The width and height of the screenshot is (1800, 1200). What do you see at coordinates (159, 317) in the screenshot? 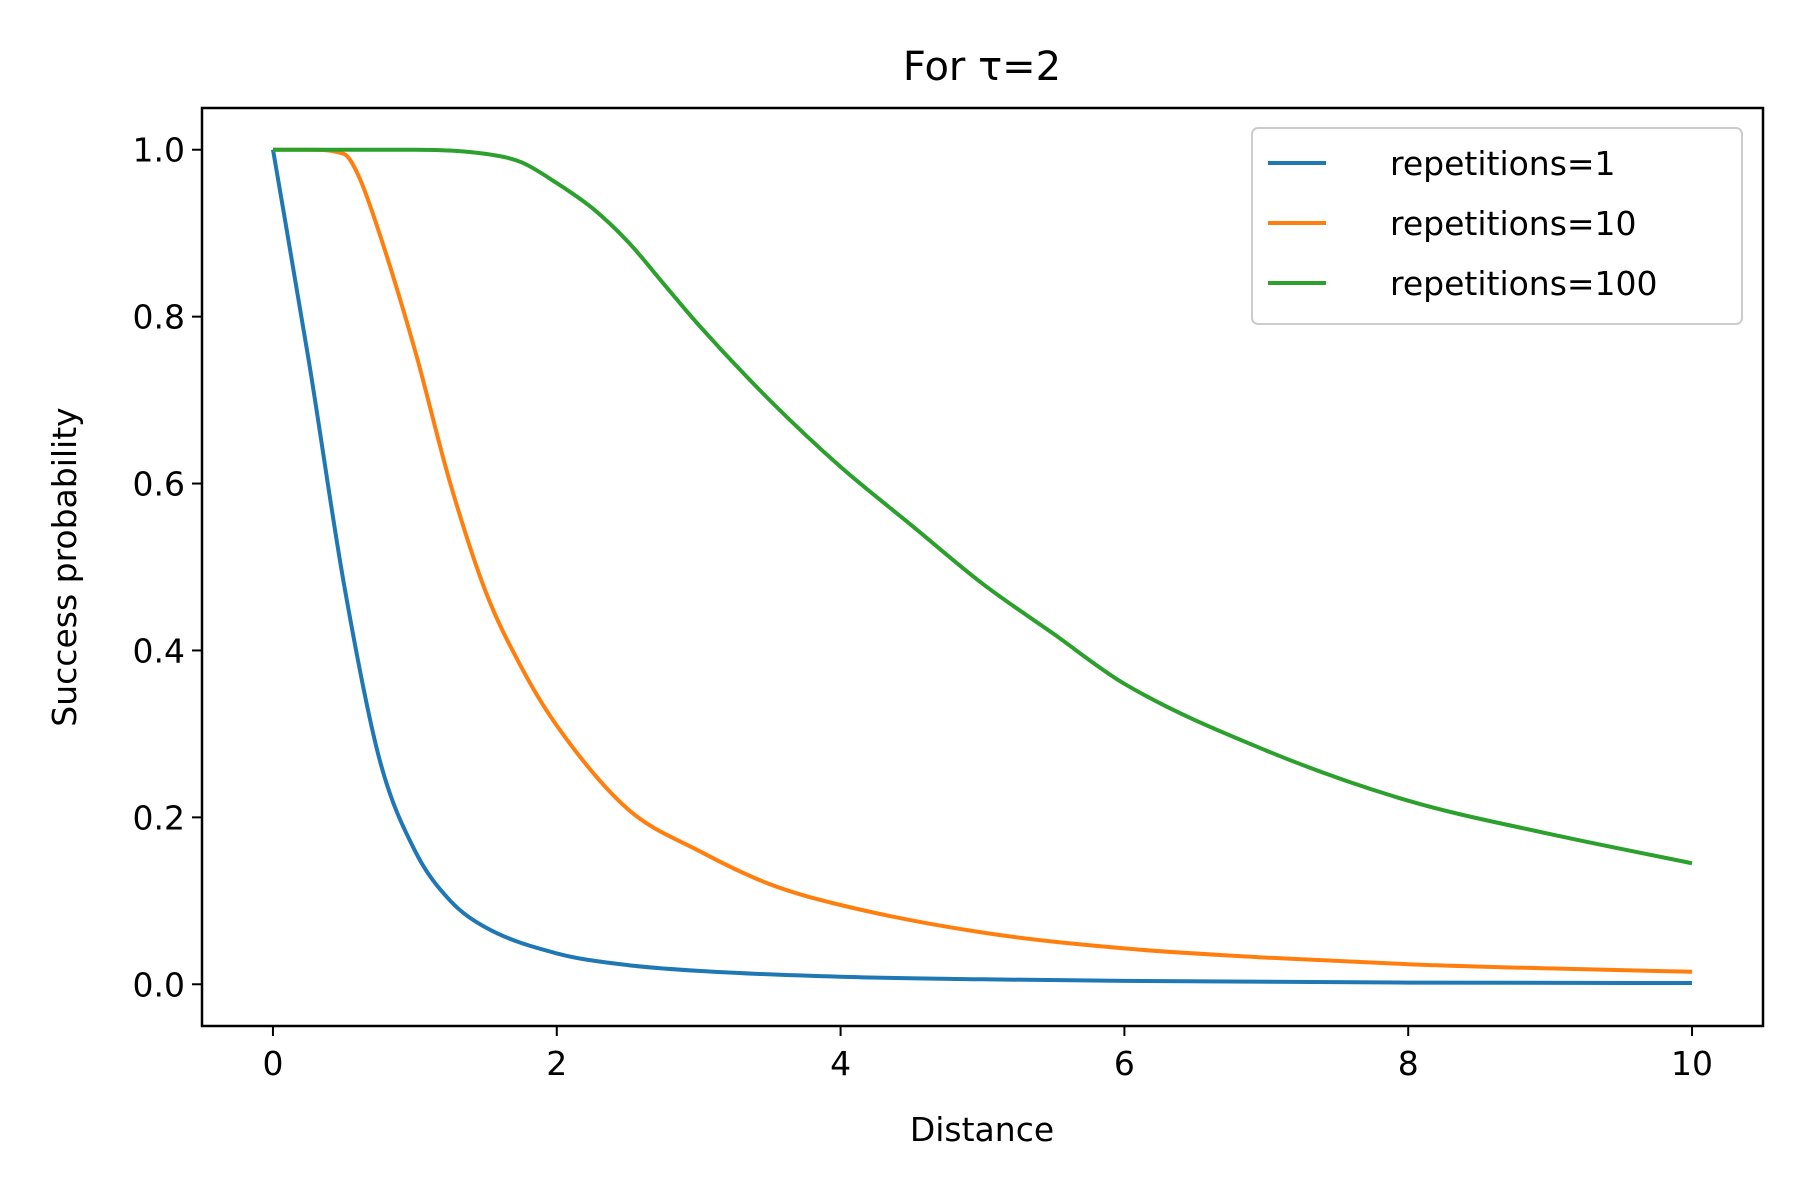
I see `y-tick-label: 0.8` at bounding box center [159, 317].